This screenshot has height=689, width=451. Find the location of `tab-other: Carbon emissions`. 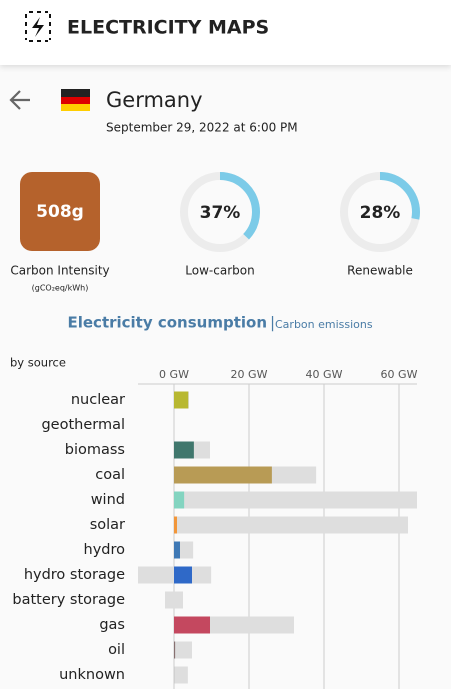

tab-other: Carbon emissions is located at coordinates (324, 324).